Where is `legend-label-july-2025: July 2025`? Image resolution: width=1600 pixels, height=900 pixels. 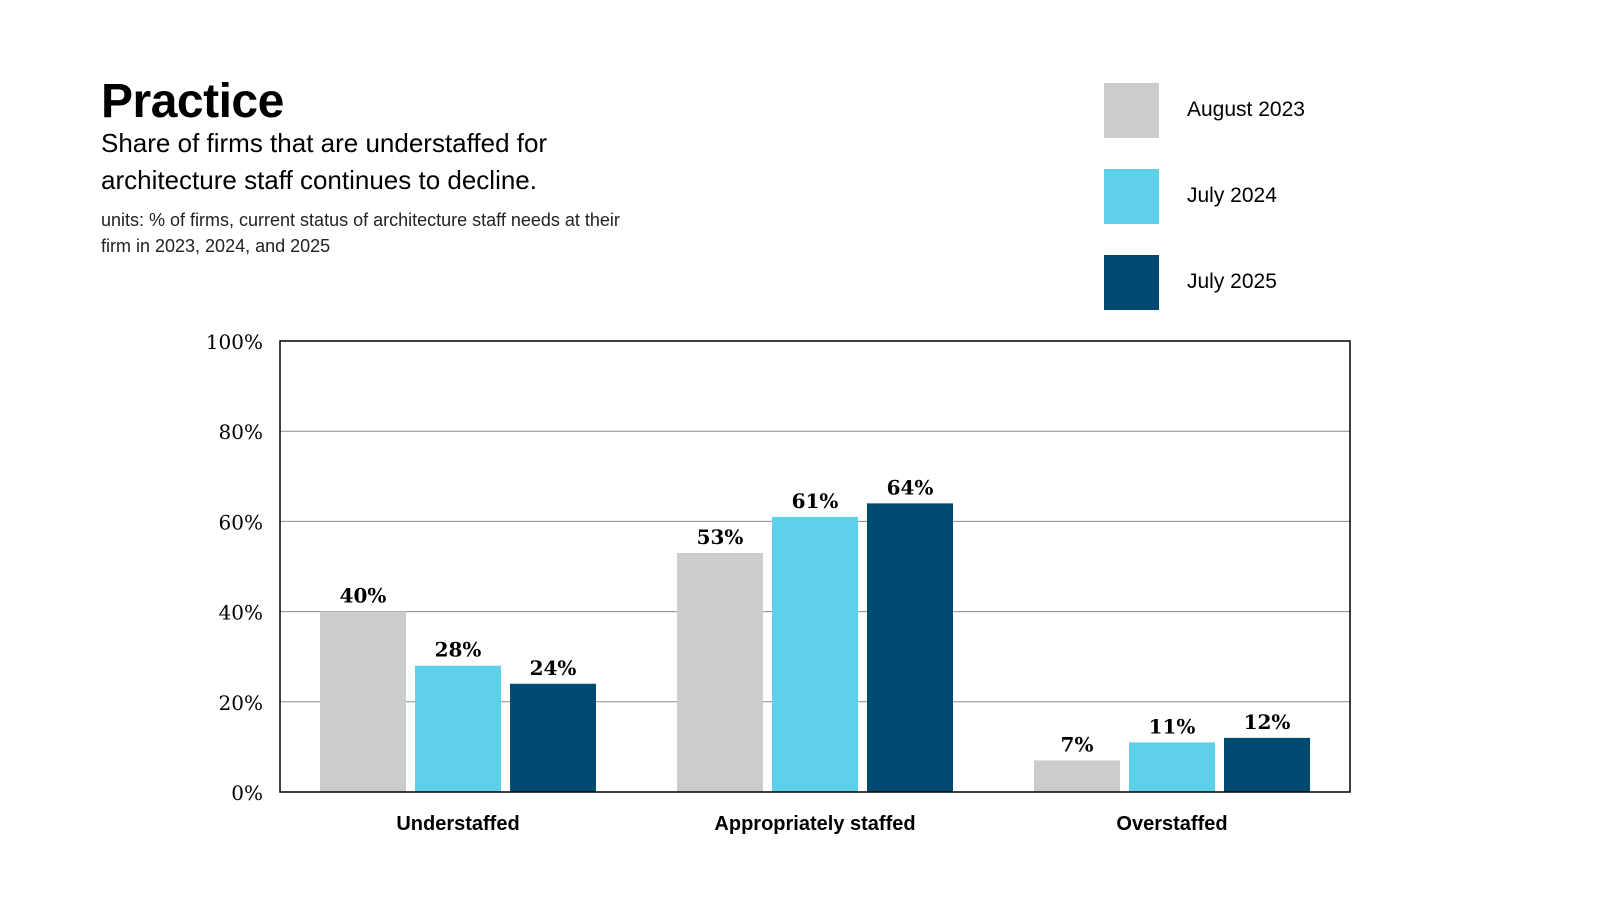
legend-label-july-2025: July 2025 is located at coordinates (1232, 281).